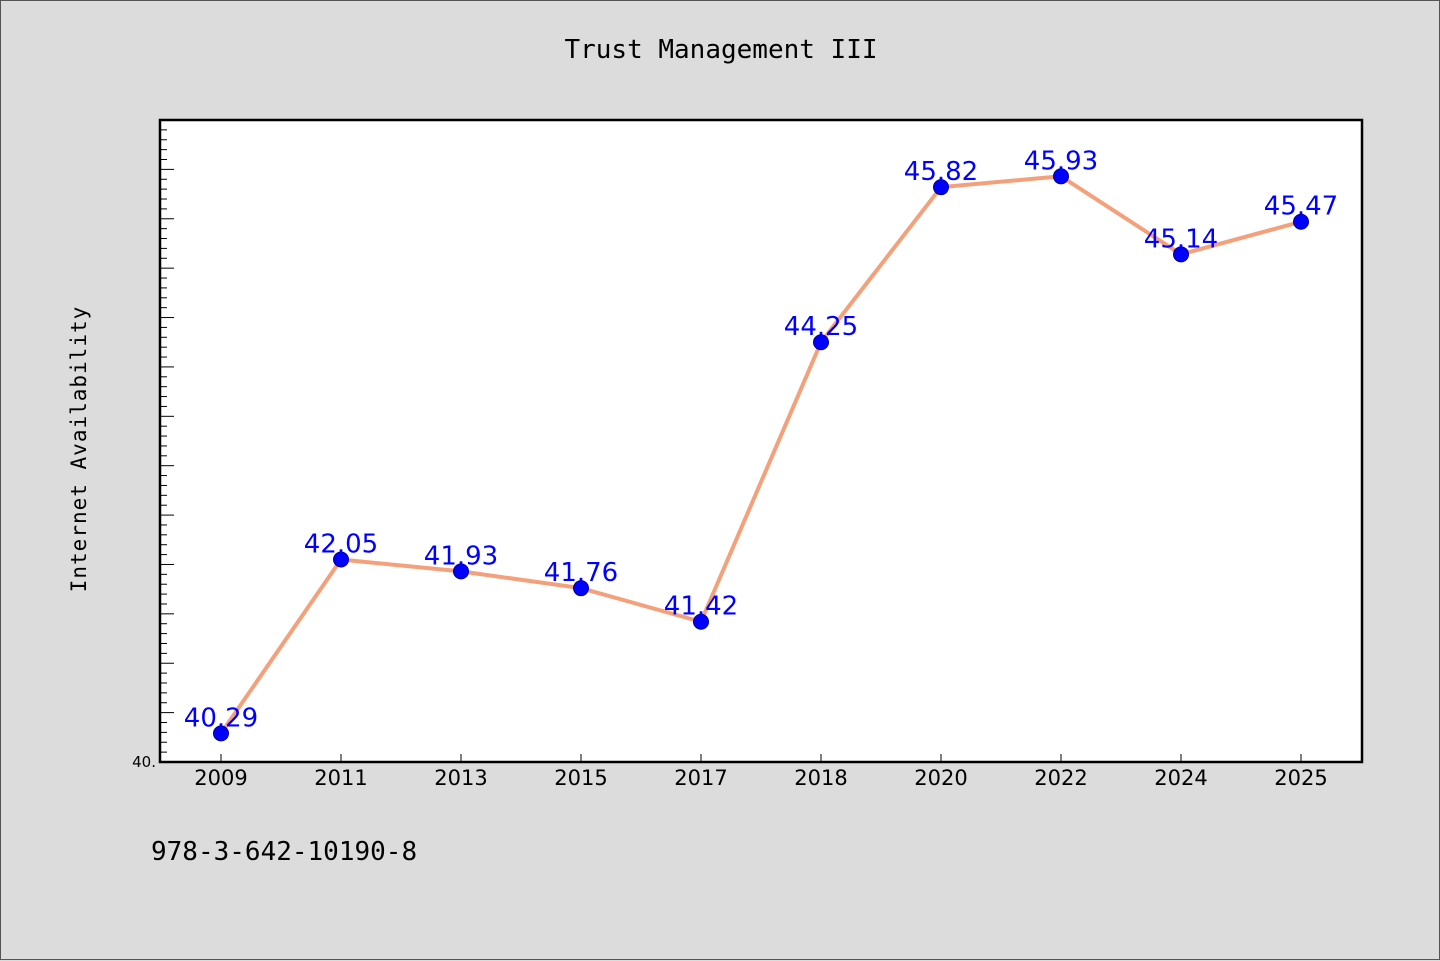 The height and width of the screenshot is (961, 1440). Describe the element at coordinates (1301, 207) in the screenshot. I see `data-label: 45.47` at that location.